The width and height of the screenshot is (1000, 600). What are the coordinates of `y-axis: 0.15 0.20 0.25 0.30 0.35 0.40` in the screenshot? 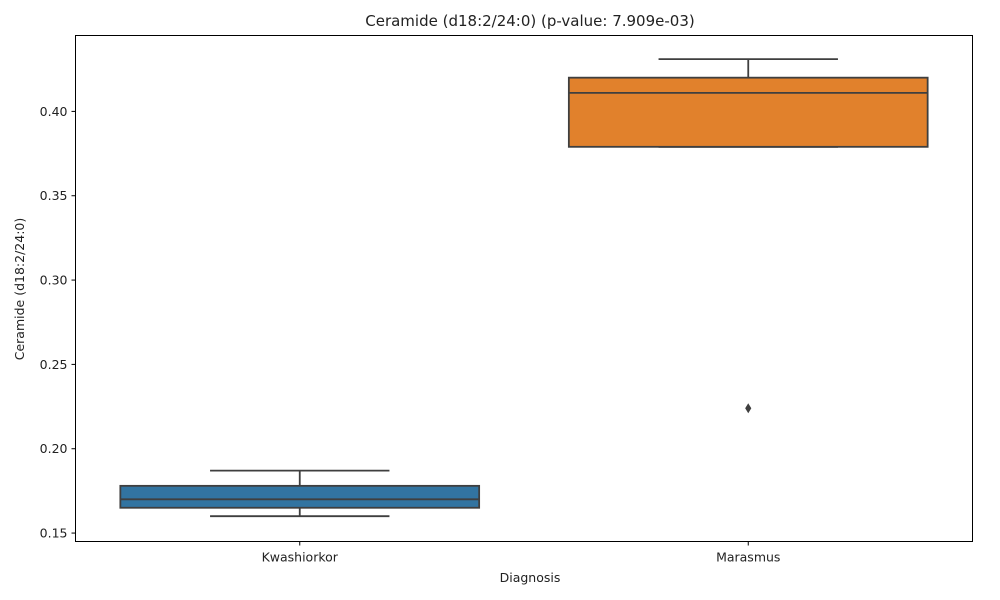 It's located at (58, 322).